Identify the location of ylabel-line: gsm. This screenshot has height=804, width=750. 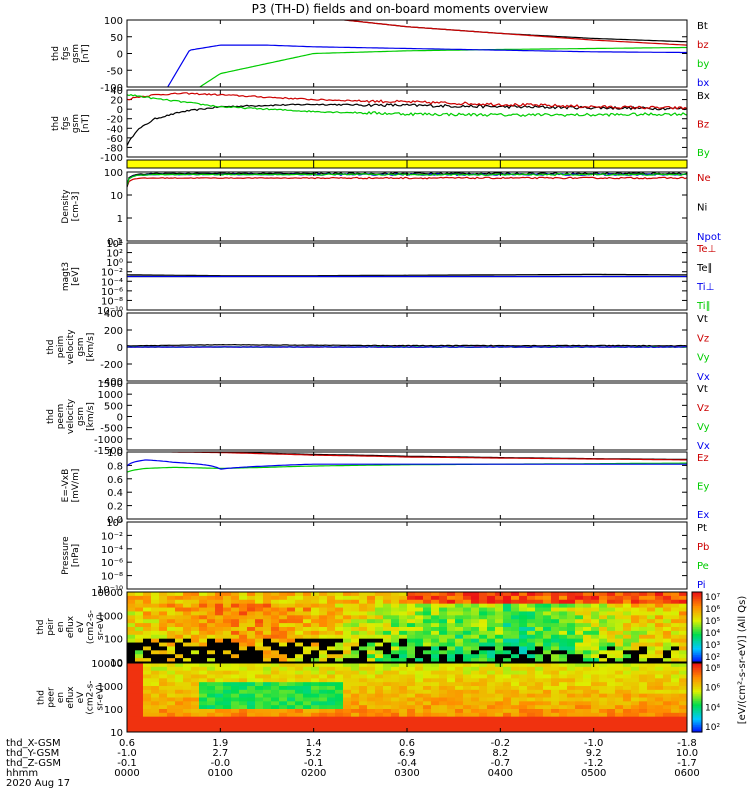
(81, 416).